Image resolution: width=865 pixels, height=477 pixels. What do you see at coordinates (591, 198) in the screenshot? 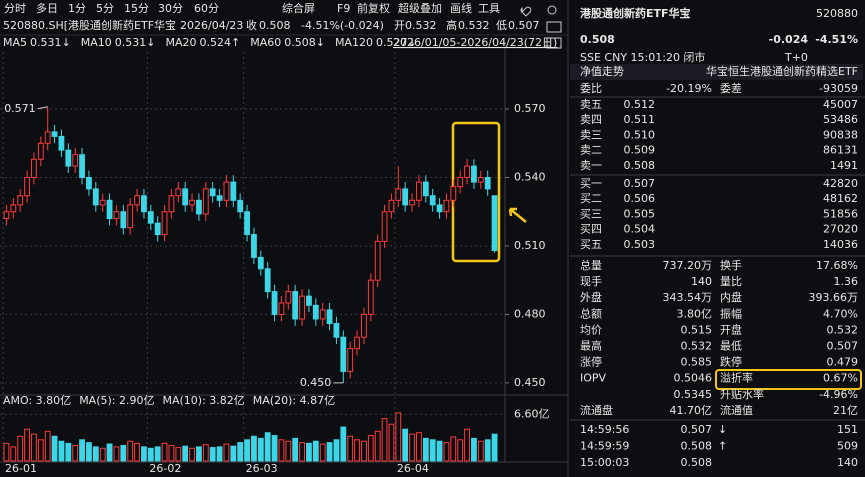
I see `order-level: 买二` at bounding box center [591, 198].